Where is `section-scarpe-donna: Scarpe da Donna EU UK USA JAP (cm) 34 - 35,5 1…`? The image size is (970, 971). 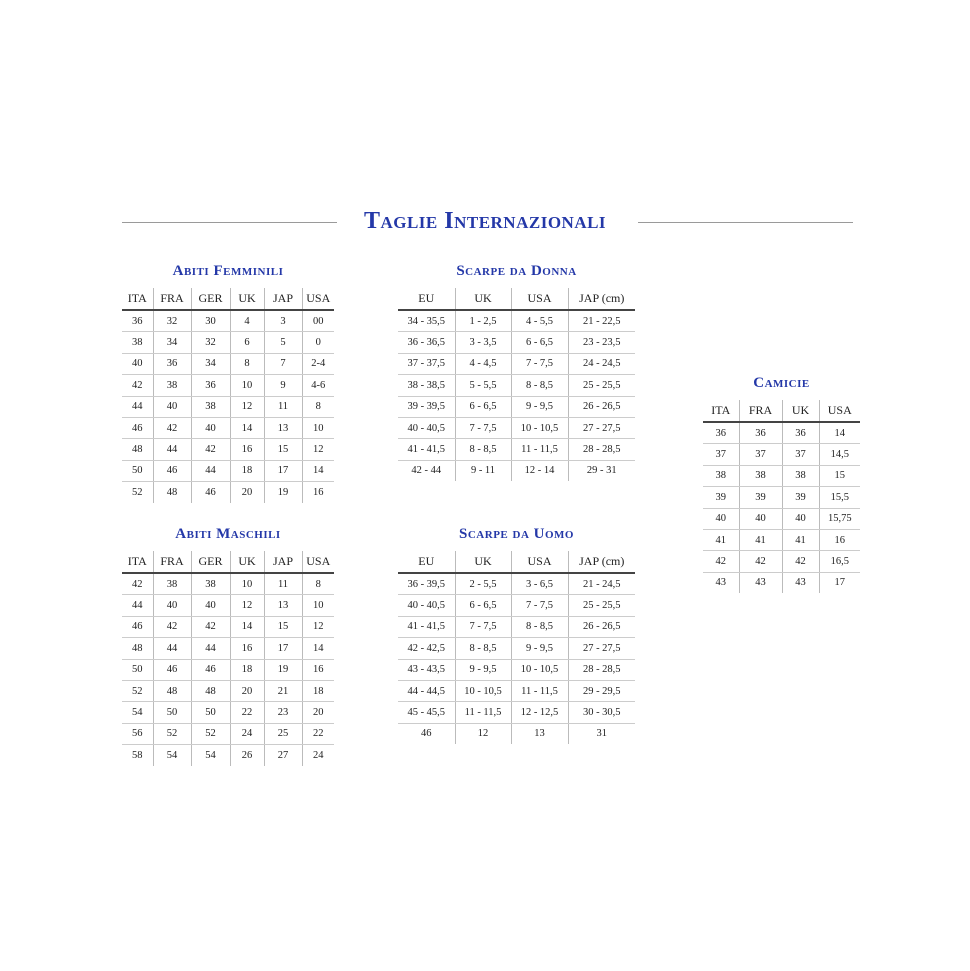
section-scarpe-donna: Scarpe da Donna EU UK USA JAP (cm) 34 - 35,5 1… is located at coordinates (516, 372).